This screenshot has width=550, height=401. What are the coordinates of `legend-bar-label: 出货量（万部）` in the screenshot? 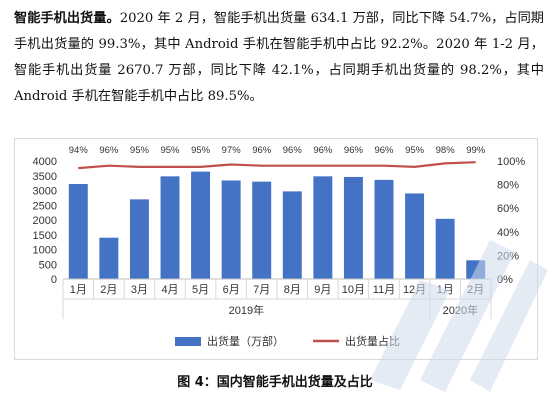 It's located at (245, 341).